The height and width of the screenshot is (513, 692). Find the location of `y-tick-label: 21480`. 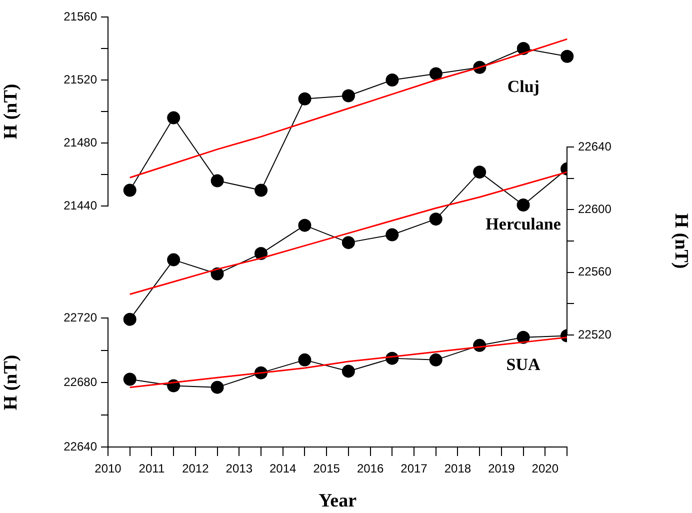

y-tick-label: 21480 is located at coordinates (81, 142).